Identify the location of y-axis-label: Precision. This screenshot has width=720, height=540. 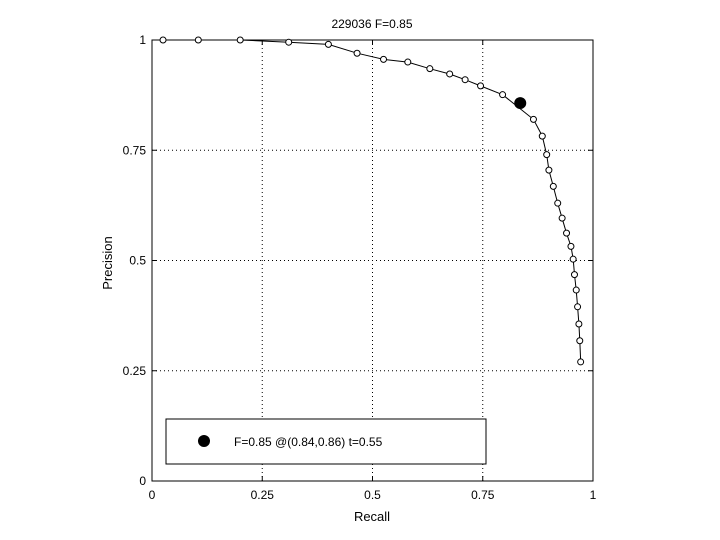
(107, 262).